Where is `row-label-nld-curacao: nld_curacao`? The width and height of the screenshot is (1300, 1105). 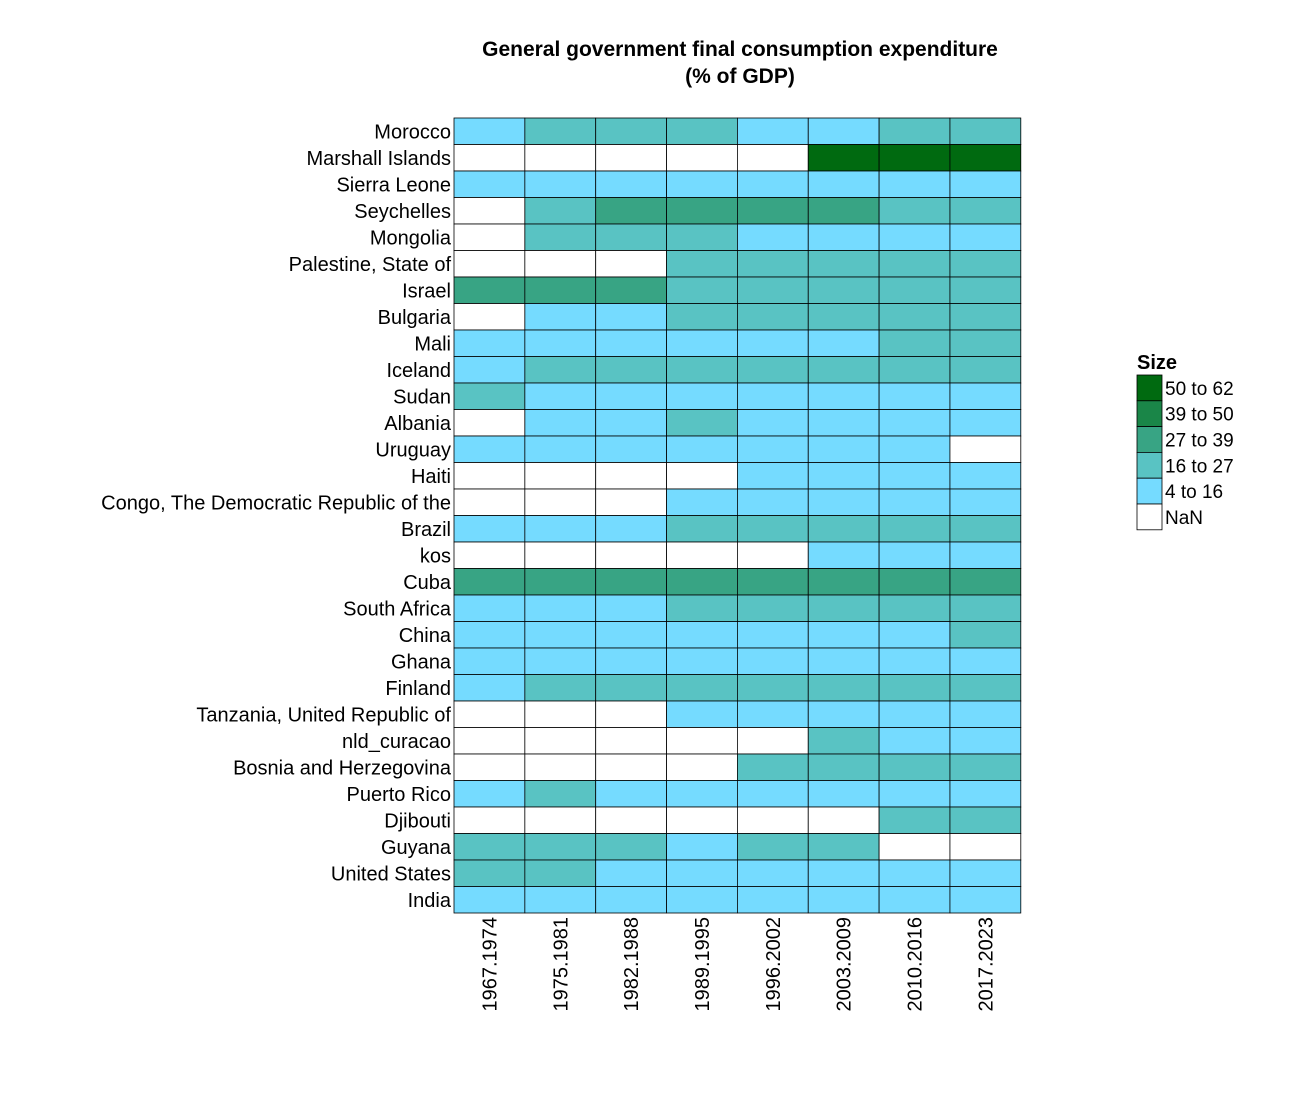 row-label-nld-curacao: nld_curacao is located at coordinates (396, 742).